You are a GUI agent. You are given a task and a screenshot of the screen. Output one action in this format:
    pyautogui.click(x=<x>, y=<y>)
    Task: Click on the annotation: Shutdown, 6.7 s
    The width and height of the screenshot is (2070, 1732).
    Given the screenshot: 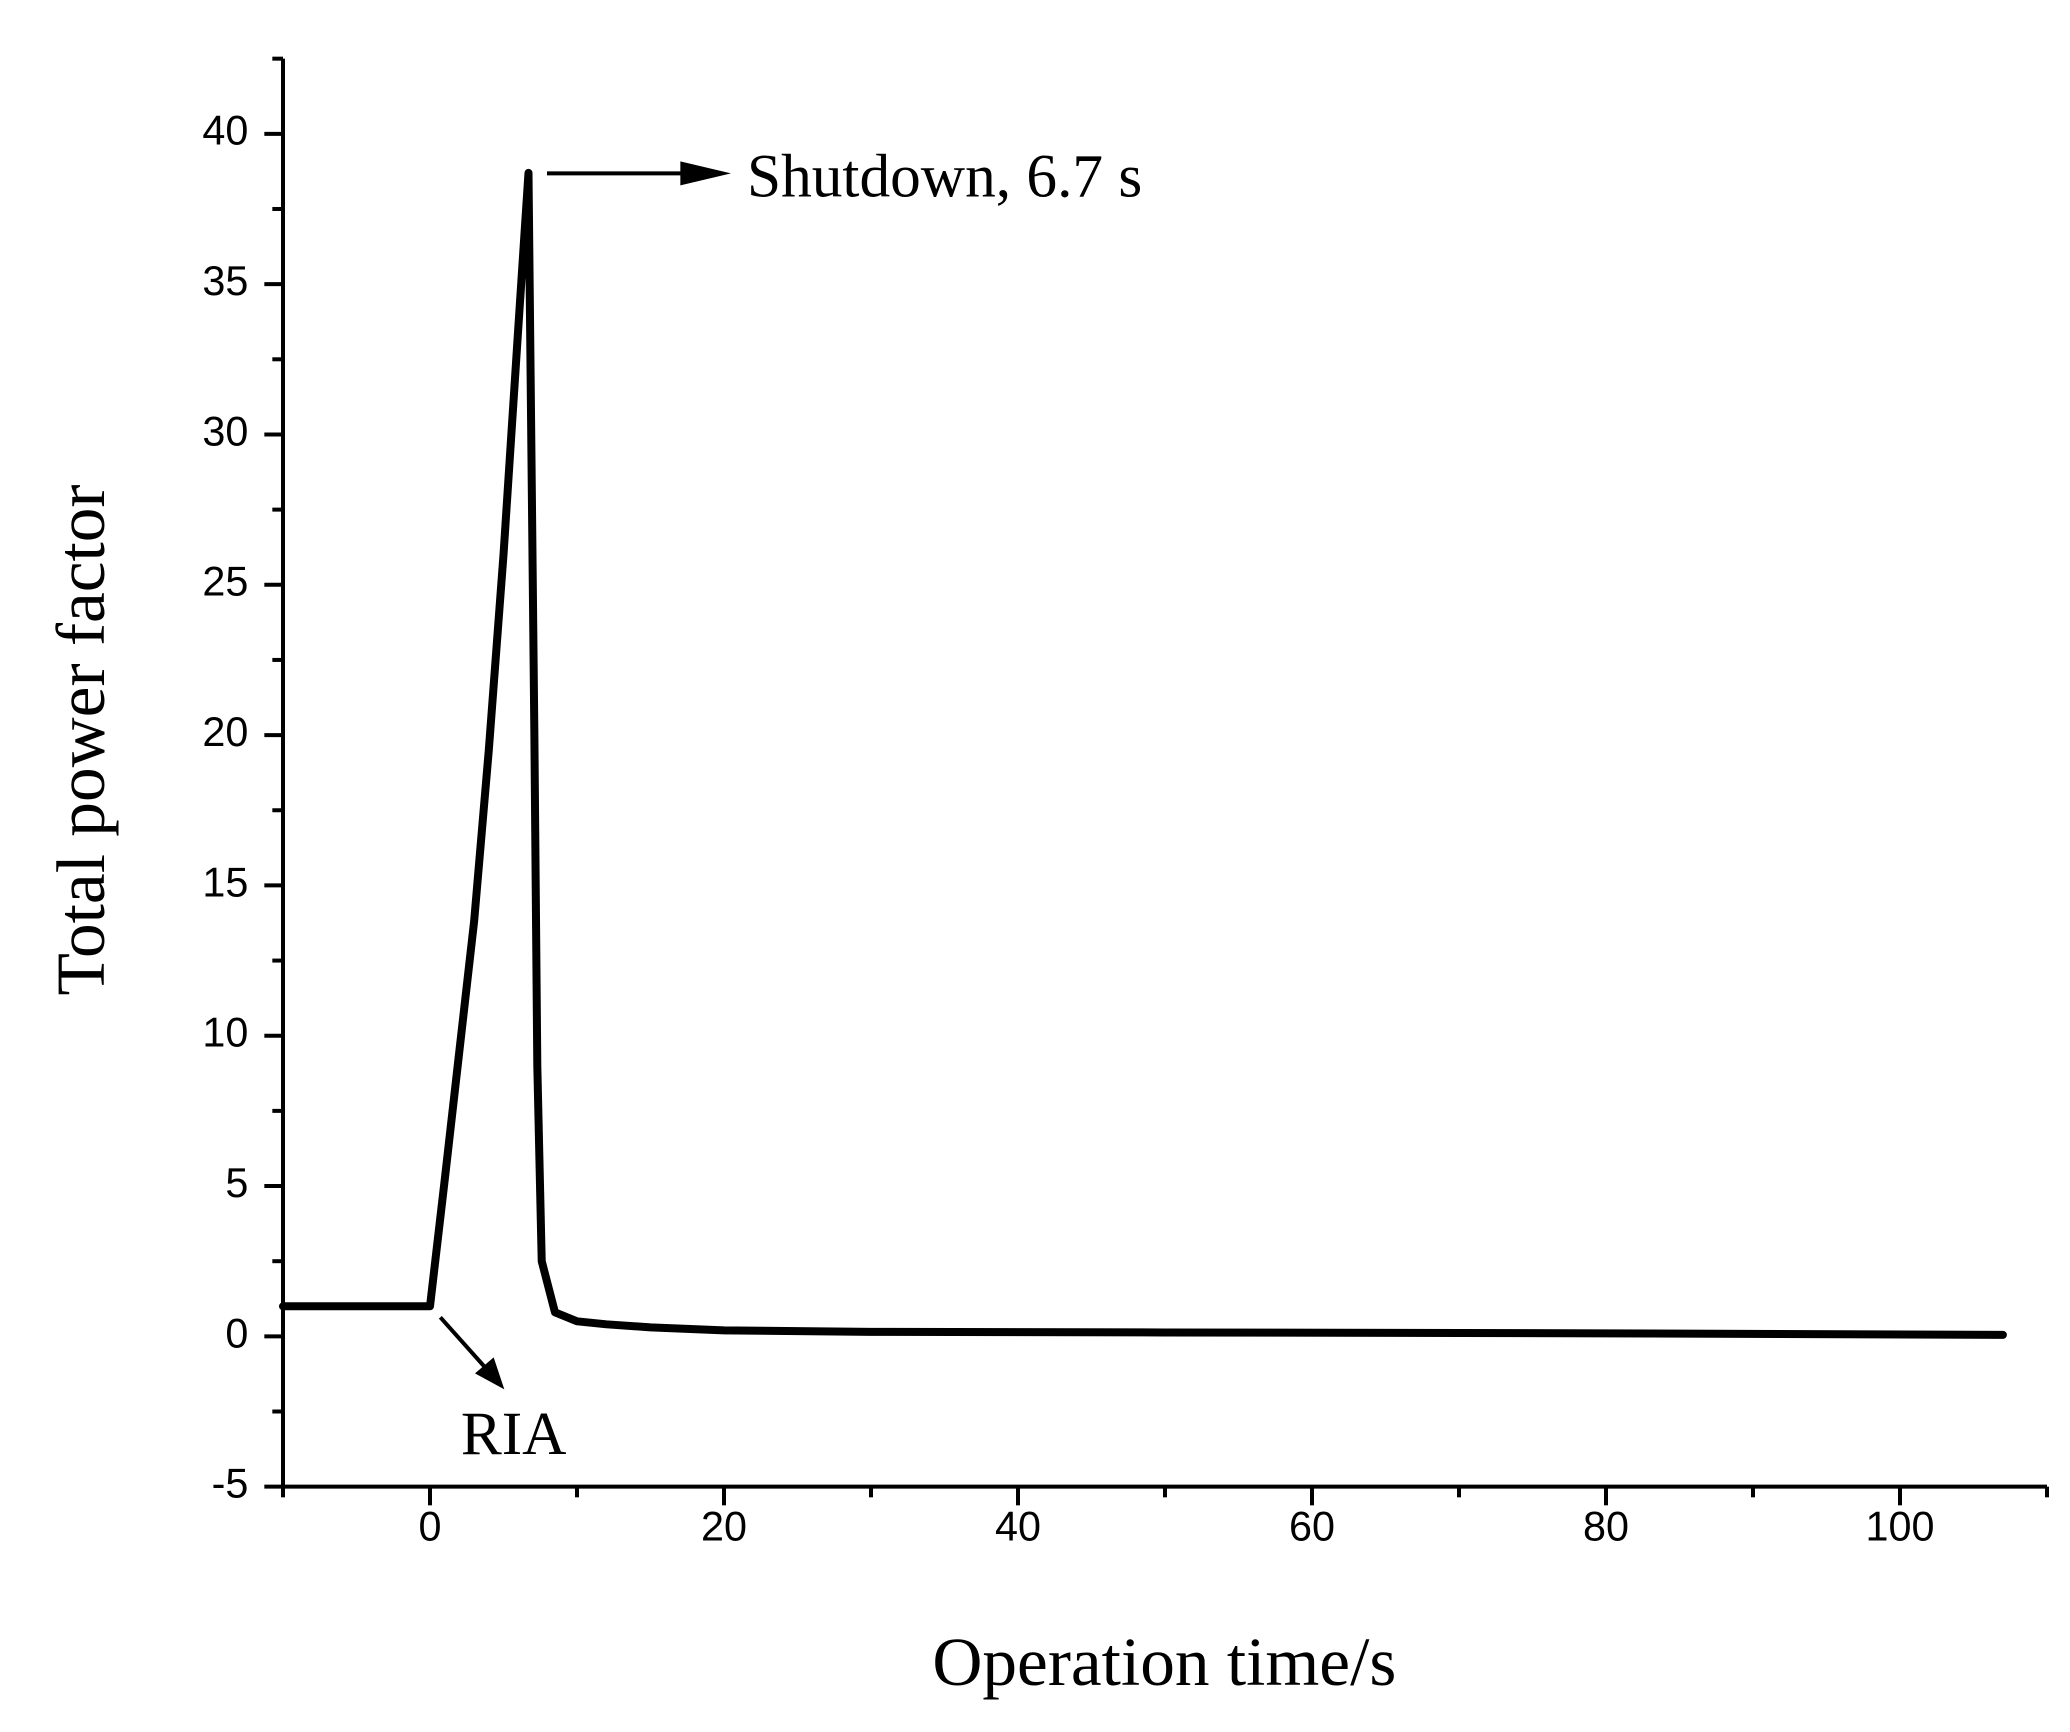 What is the action you would take?
    pyautogui.click(x=944, y=177)
    